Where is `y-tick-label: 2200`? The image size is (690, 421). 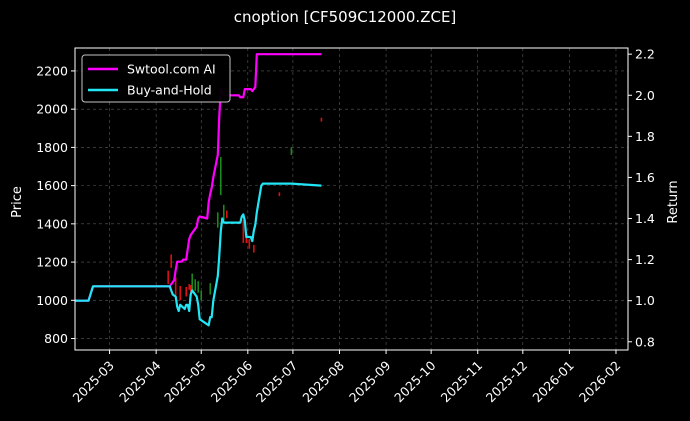
y-tick-label: 2200 is located at coordinates (52, 70).